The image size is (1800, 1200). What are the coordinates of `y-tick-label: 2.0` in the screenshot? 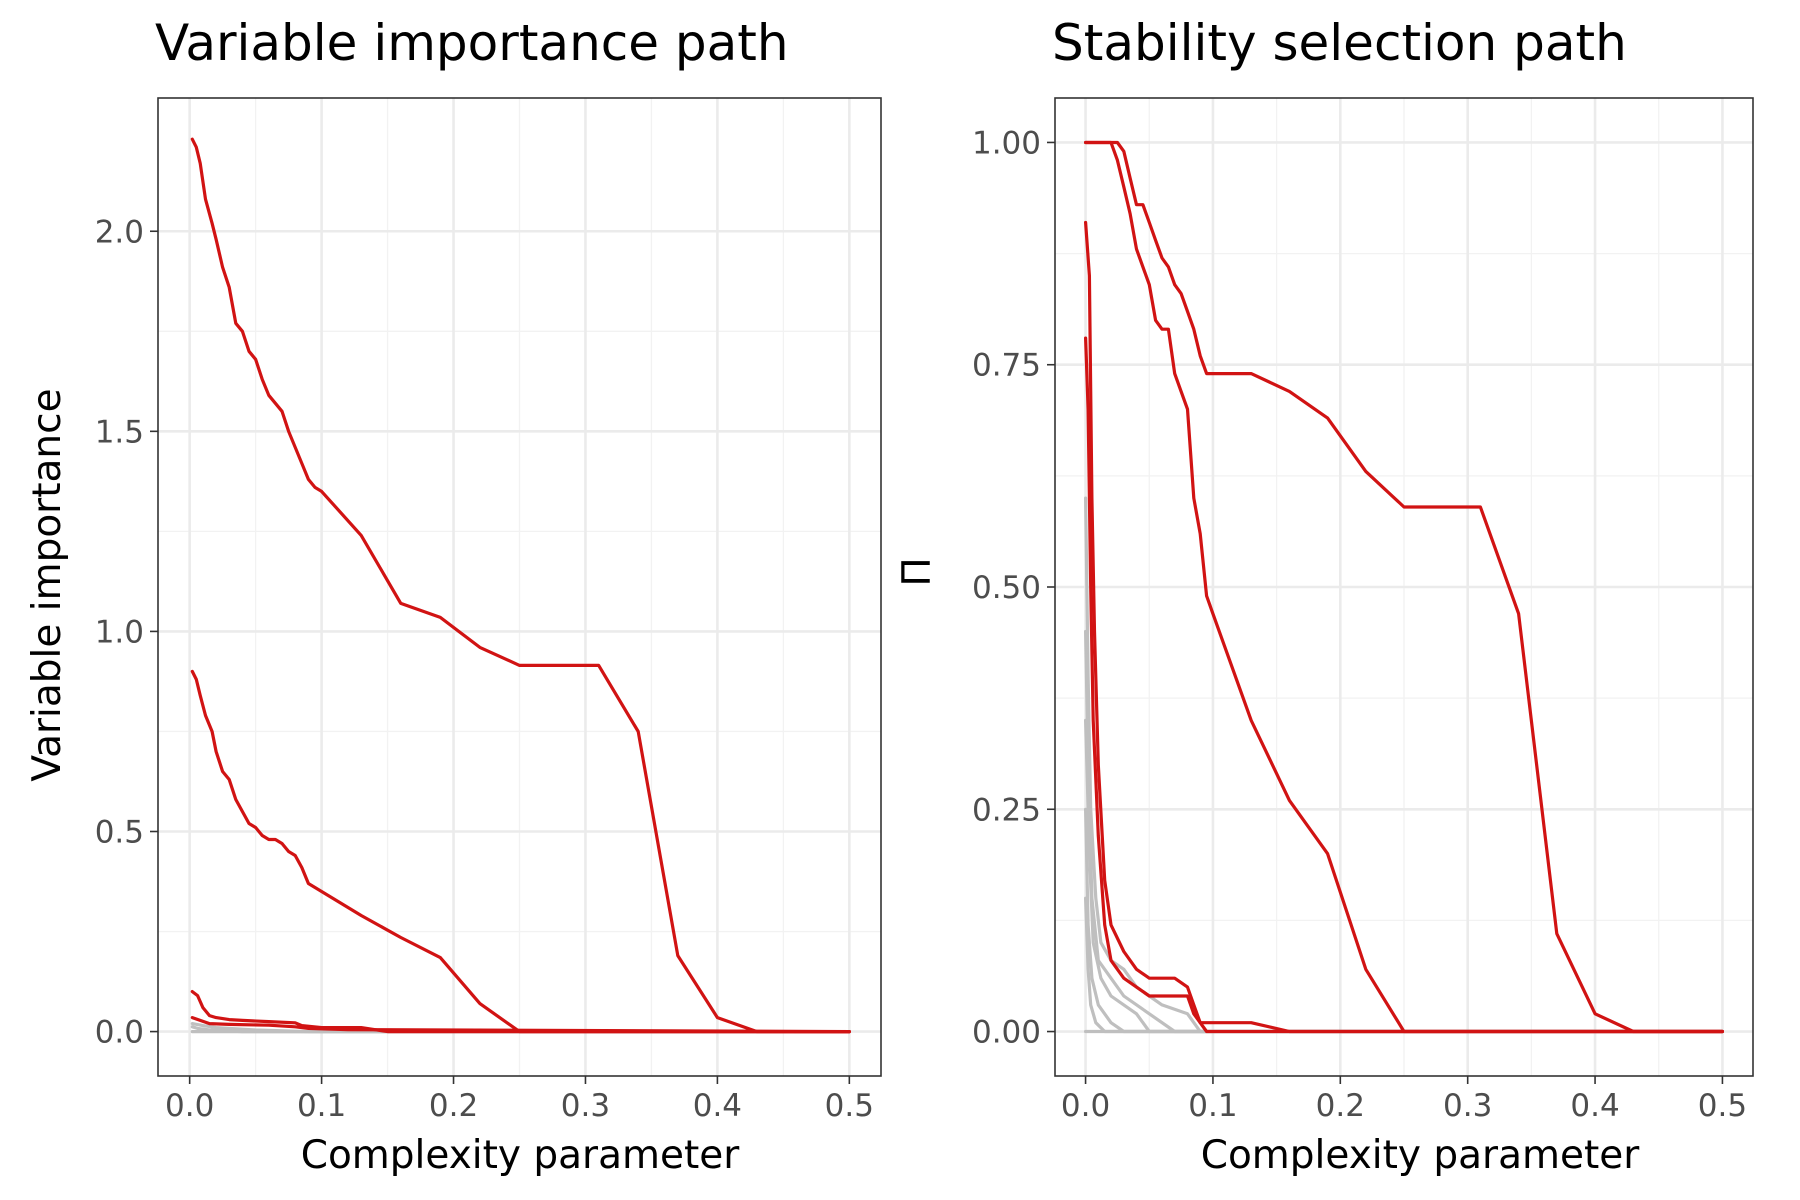 It's located at (119, 232).